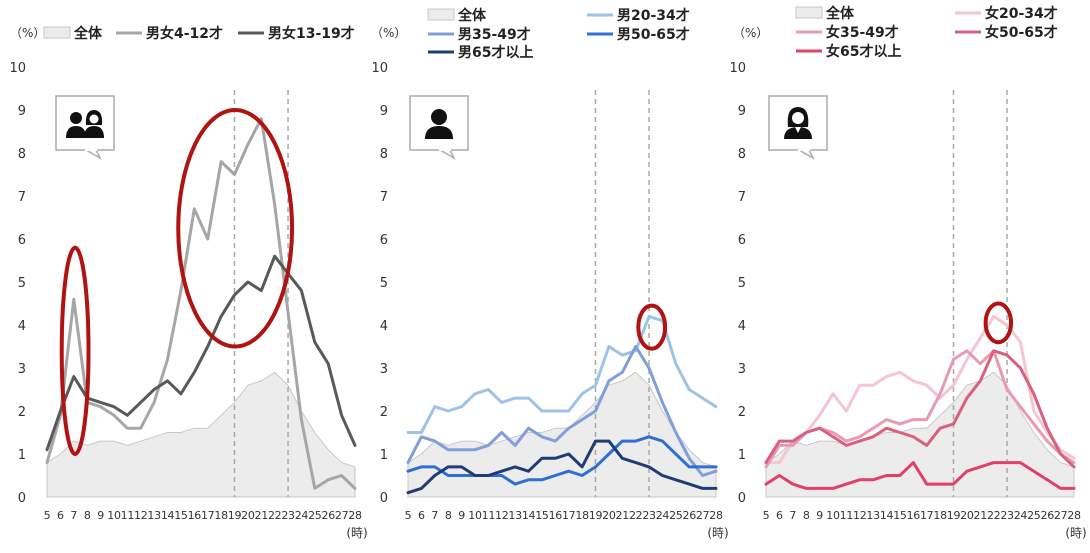 The image size is (1090, 553). Describe the element at coordinates (76, 132) in the screenshot. I see `boy-body` at that location.